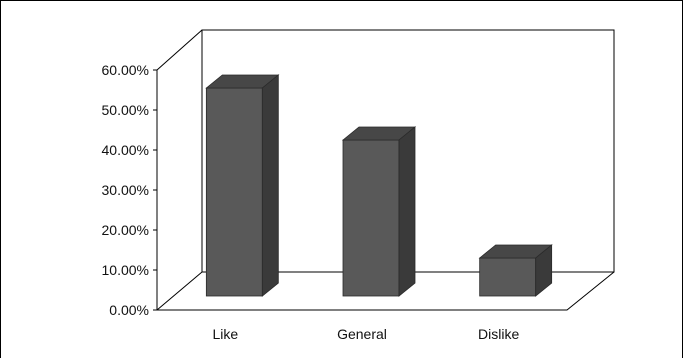  What do you see at coordinates (234, 192) in the screenshot?
I see `bar-like` at bounding box center [234, 192].